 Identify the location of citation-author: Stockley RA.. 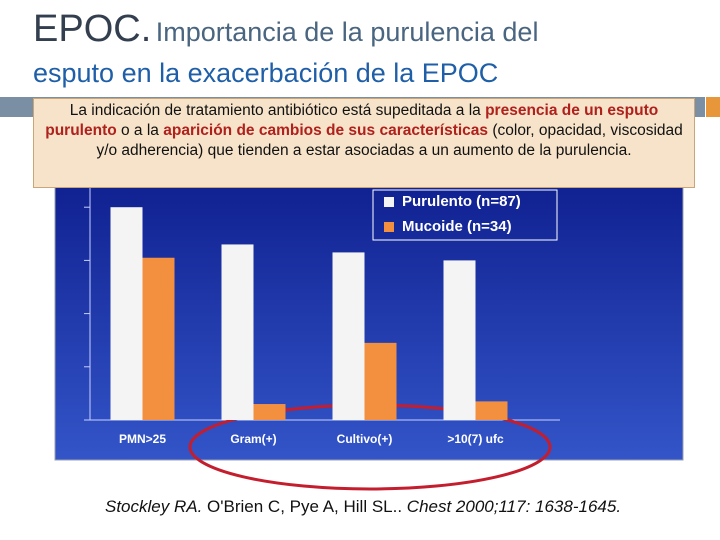
(154, 506).